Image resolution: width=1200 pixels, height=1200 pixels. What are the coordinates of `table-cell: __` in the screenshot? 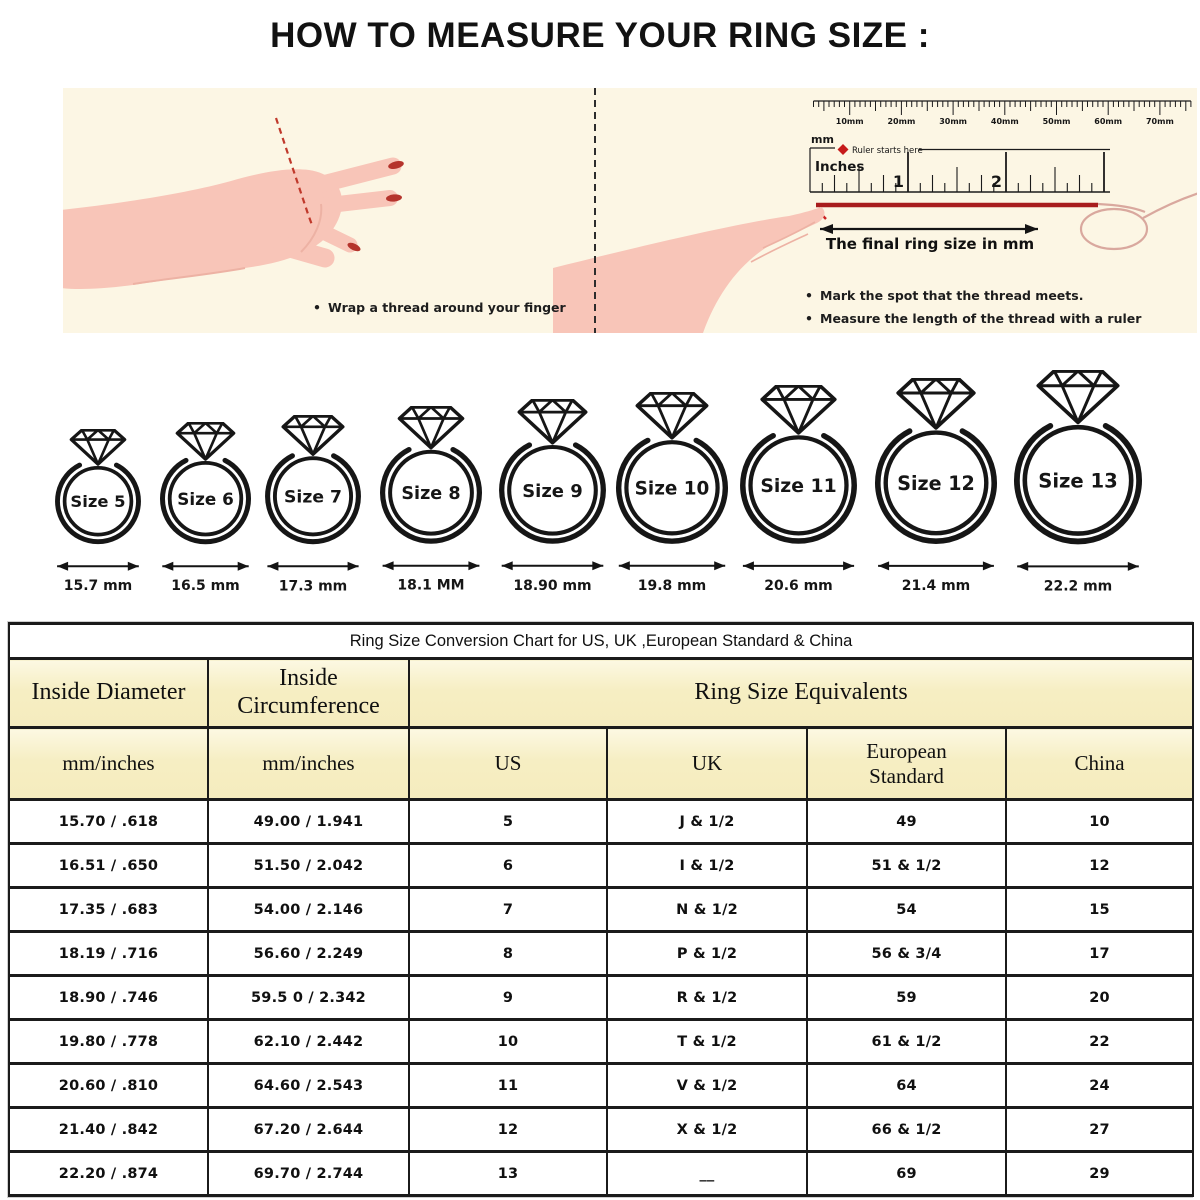 It's located at (707, 1173).